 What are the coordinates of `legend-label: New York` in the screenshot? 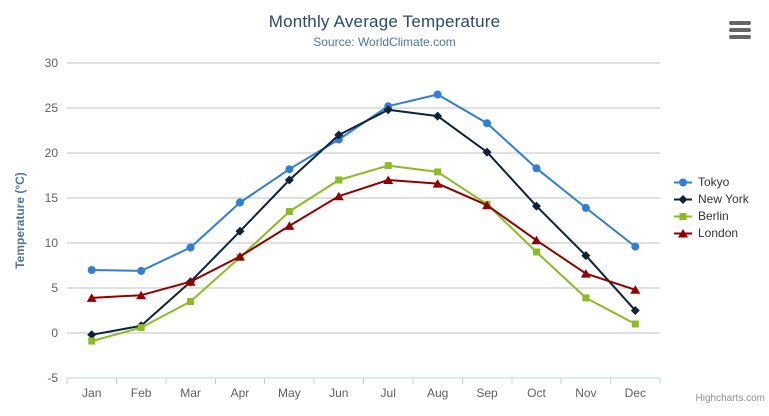 It's located at (723, 199).